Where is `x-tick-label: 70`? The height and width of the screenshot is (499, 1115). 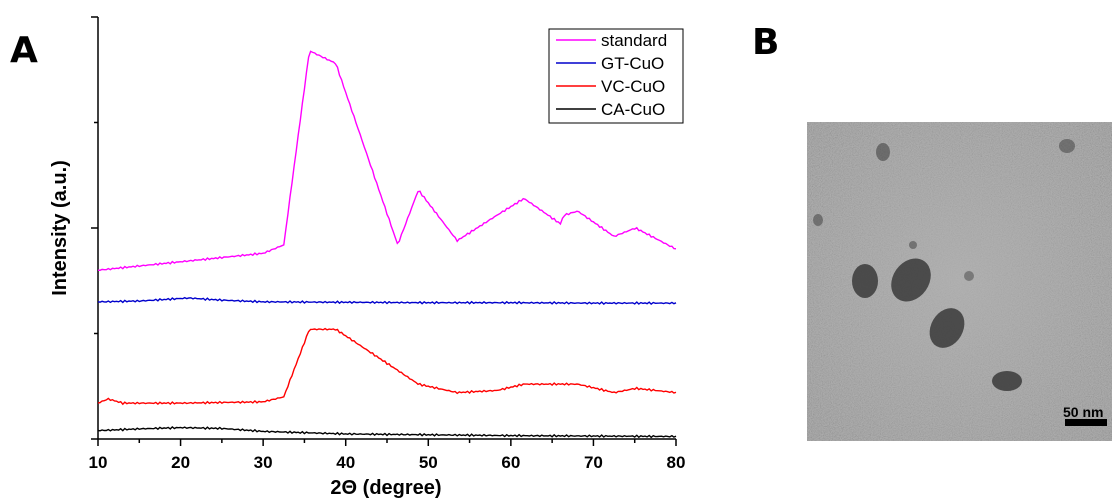
x-tick-label: 70 is located at coordinates (593, 462).